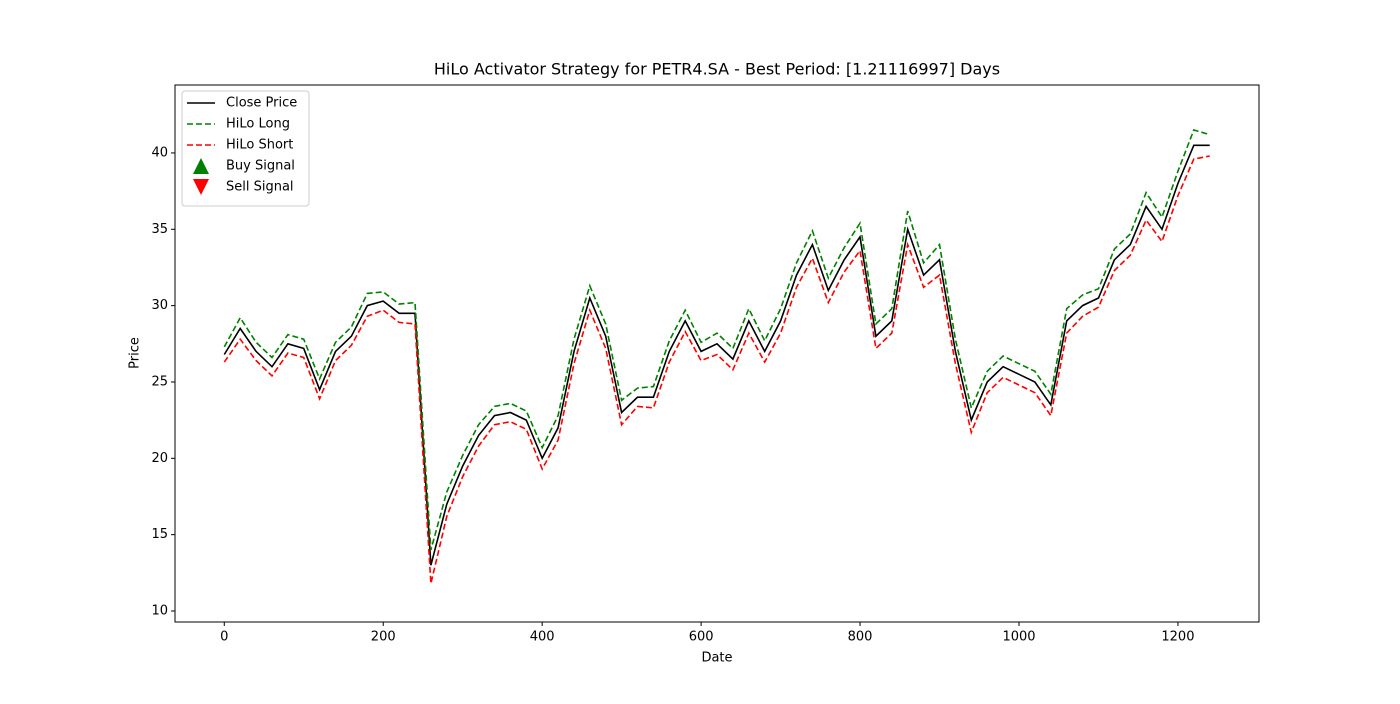  Describe the element at coordinates (159, 458) in the screenshot. I see `y-tick-label: 20` at that location.